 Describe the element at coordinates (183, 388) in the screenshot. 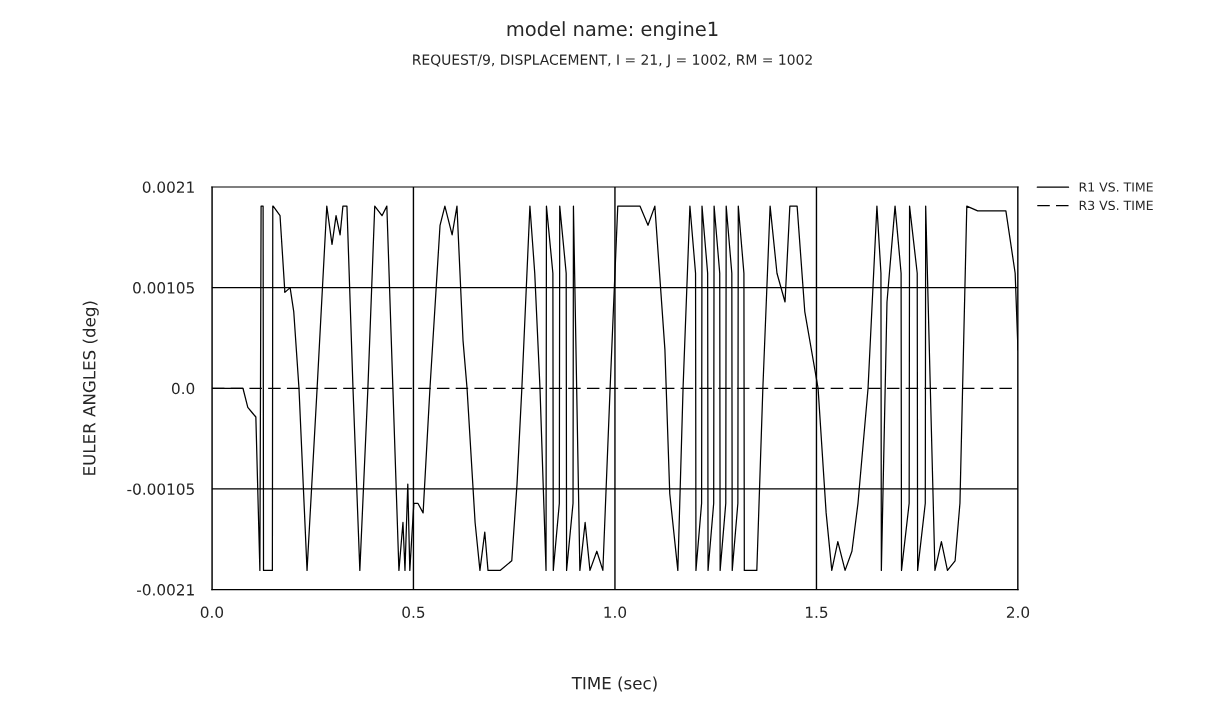

I see `y-tick-label: 0.0` at that location.